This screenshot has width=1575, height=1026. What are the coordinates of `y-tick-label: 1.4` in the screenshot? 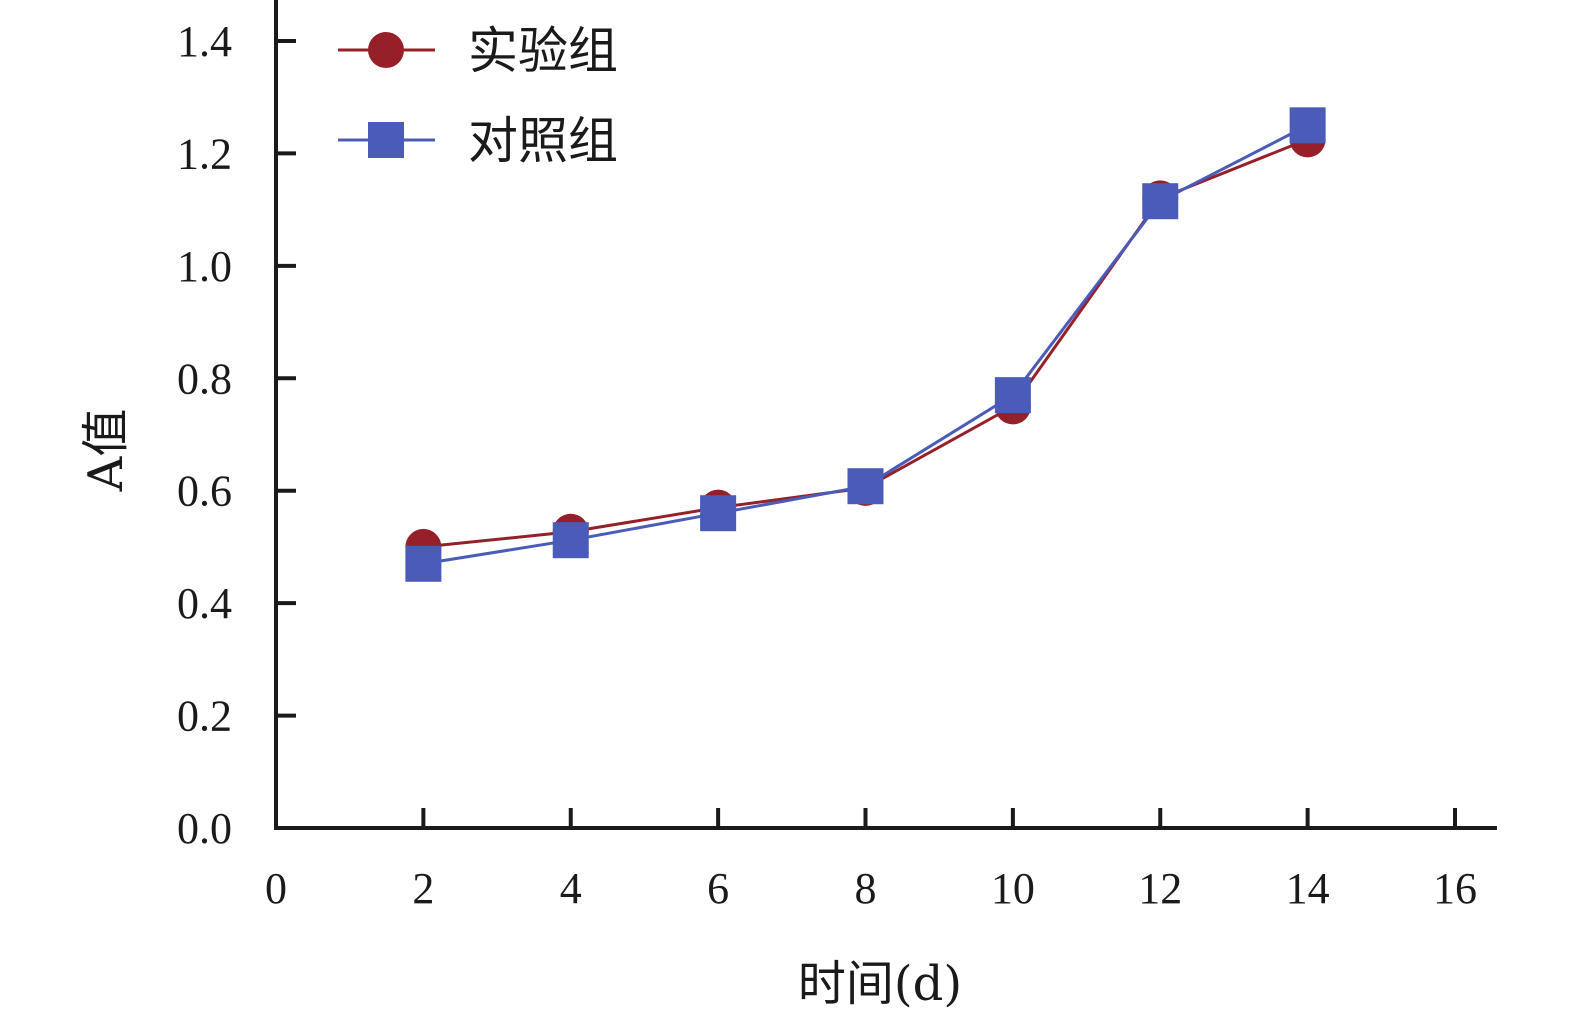 It's located at (204, 41).